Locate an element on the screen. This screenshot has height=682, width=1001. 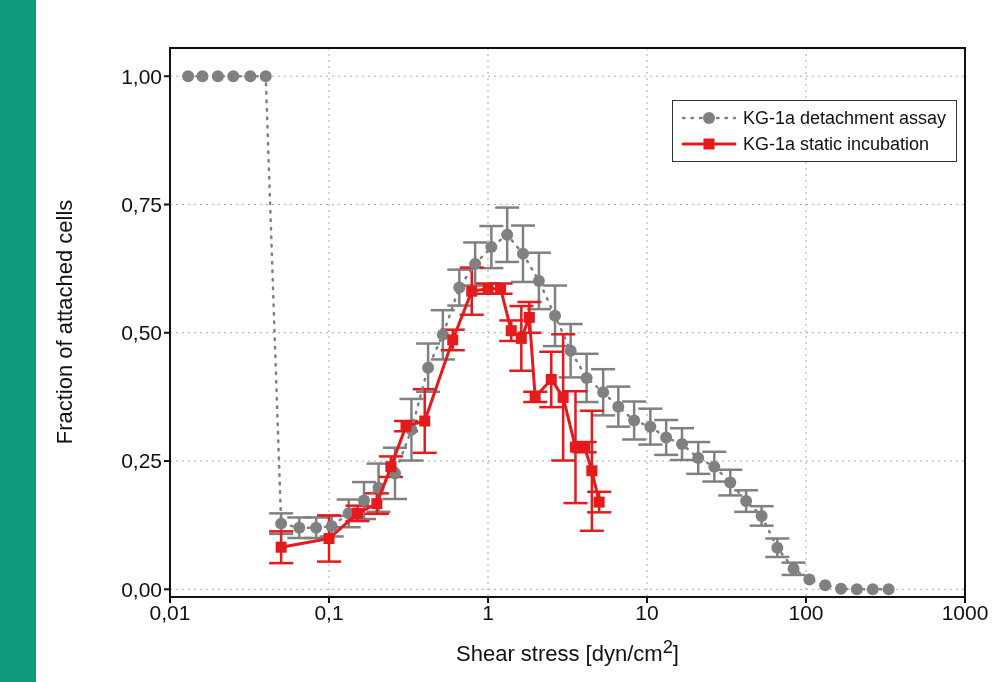
y-tick-label: 0,75 is located at coordinates (141, 204).